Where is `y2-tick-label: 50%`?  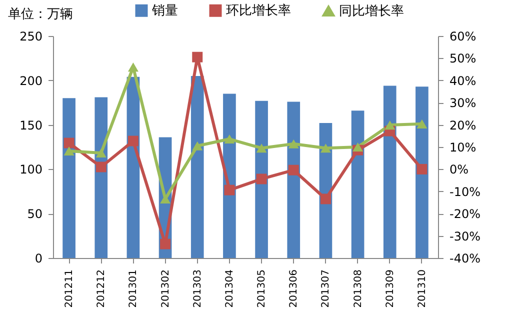 y2-tick-label: 50% is located at coordinates (463, 59).